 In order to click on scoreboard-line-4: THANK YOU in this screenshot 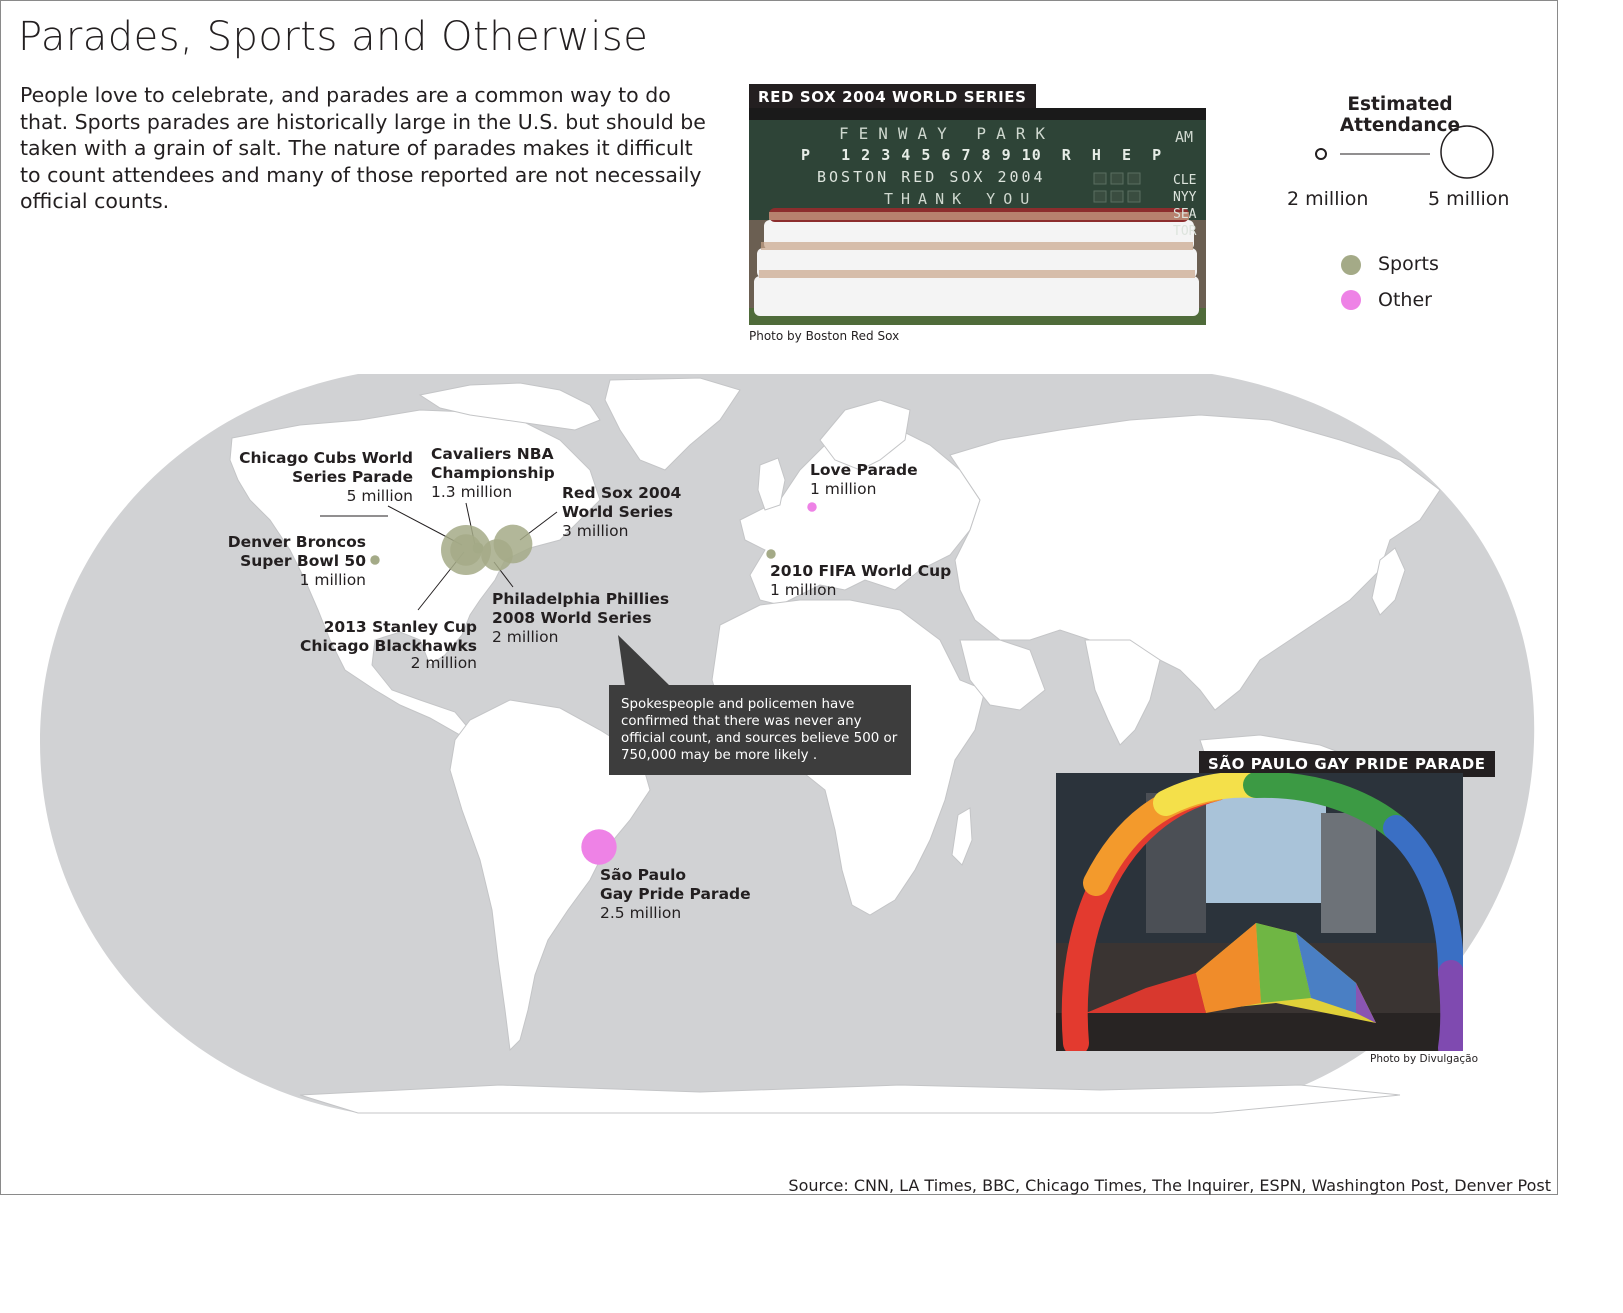, I will do `click(961, 199)`.